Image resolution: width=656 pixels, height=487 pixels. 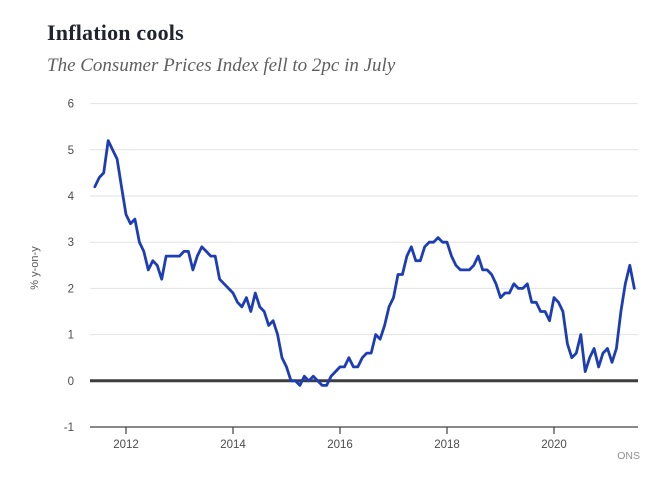 What do you see at coordinates (115, 32) in the screenshot?
I see `chart-title: Inflation cools` at bounding box center [115, 32].